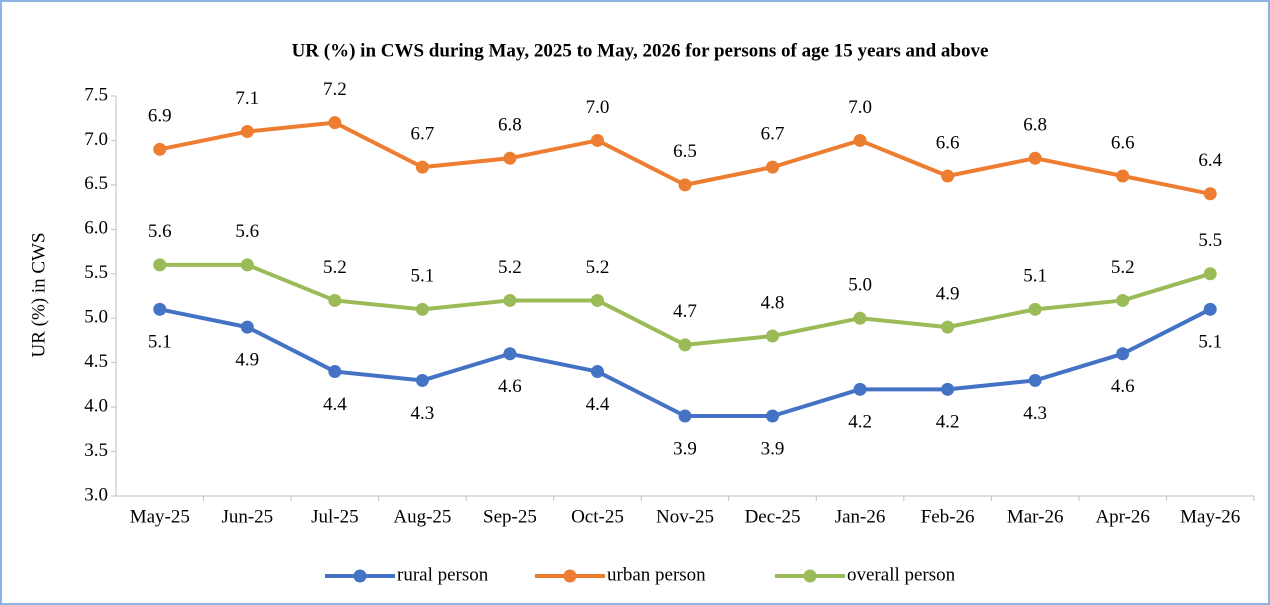 The width and height of the screenshot is (1270, 605). What do you see at coordinates (96, 228) in the screenshot?
I see `y-tick-label: 6.0` at bounding box center [96, 228].